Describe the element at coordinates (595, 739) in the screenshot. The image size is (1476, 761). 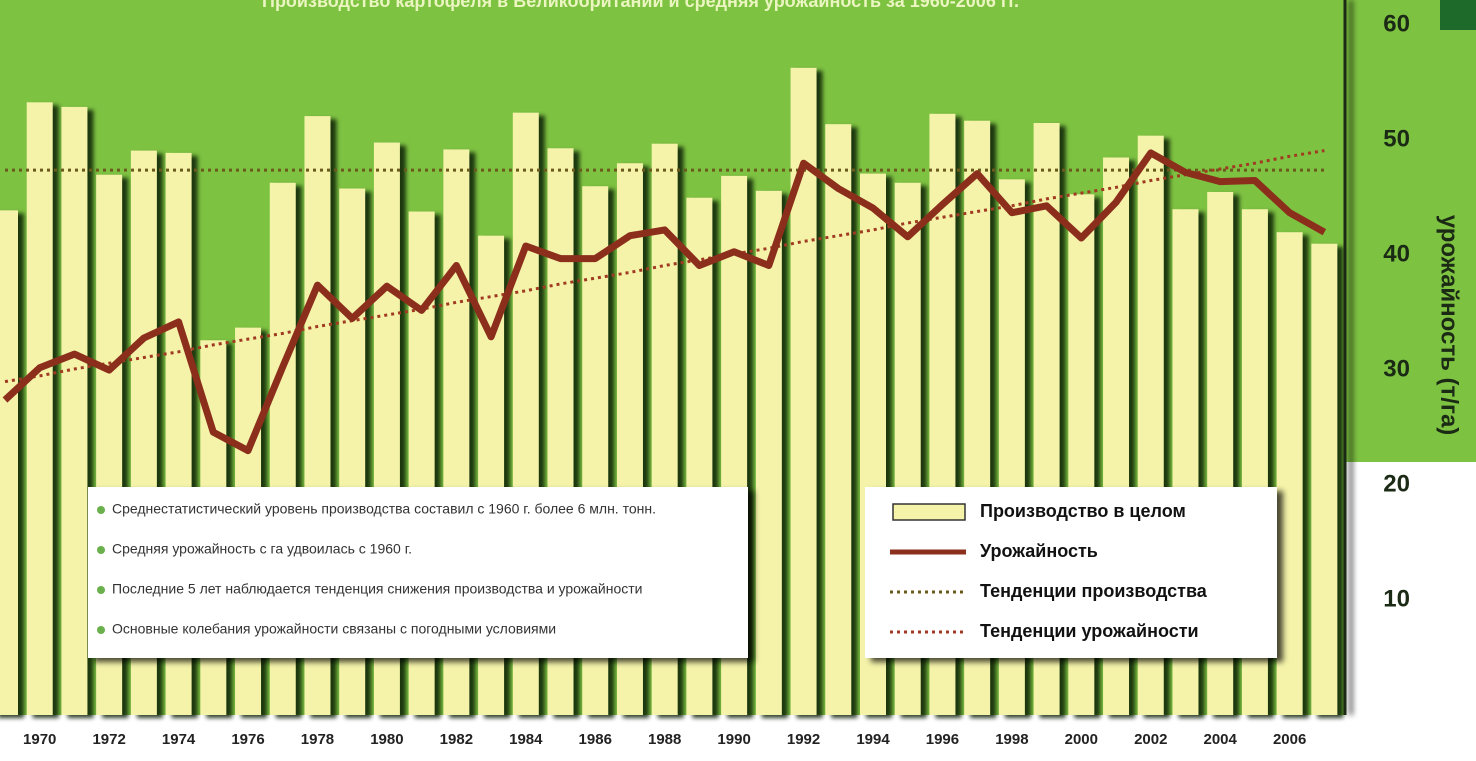
I see `x-tick-label: 1986` at that location.